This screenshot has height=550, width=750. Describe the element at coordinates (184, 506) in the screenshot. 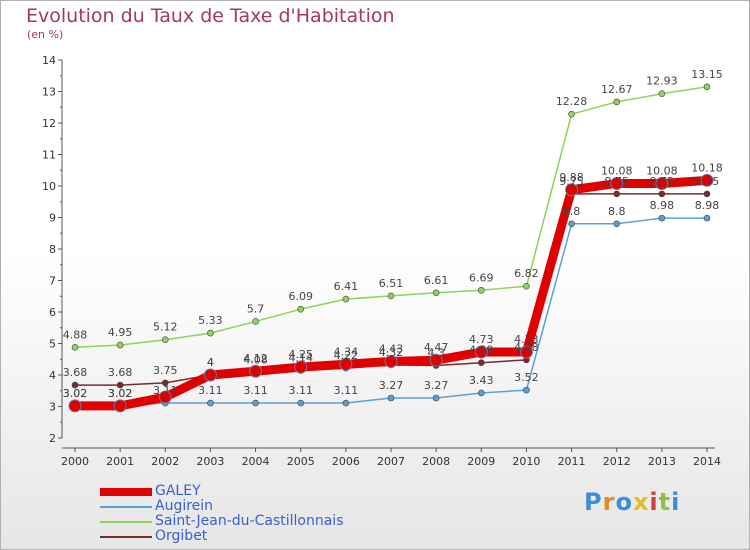

I see `legend-label-augirein: Augirein` at that location.